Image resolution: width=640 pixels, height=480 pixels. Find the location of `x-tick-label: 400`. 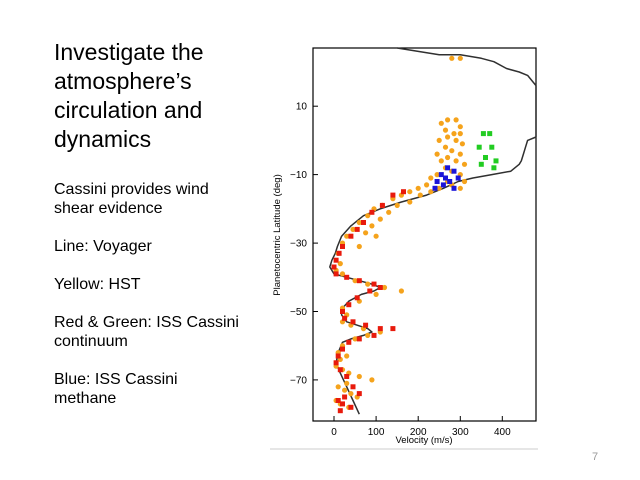

x-tick-label: 400 is located at coordinates (502, 432).